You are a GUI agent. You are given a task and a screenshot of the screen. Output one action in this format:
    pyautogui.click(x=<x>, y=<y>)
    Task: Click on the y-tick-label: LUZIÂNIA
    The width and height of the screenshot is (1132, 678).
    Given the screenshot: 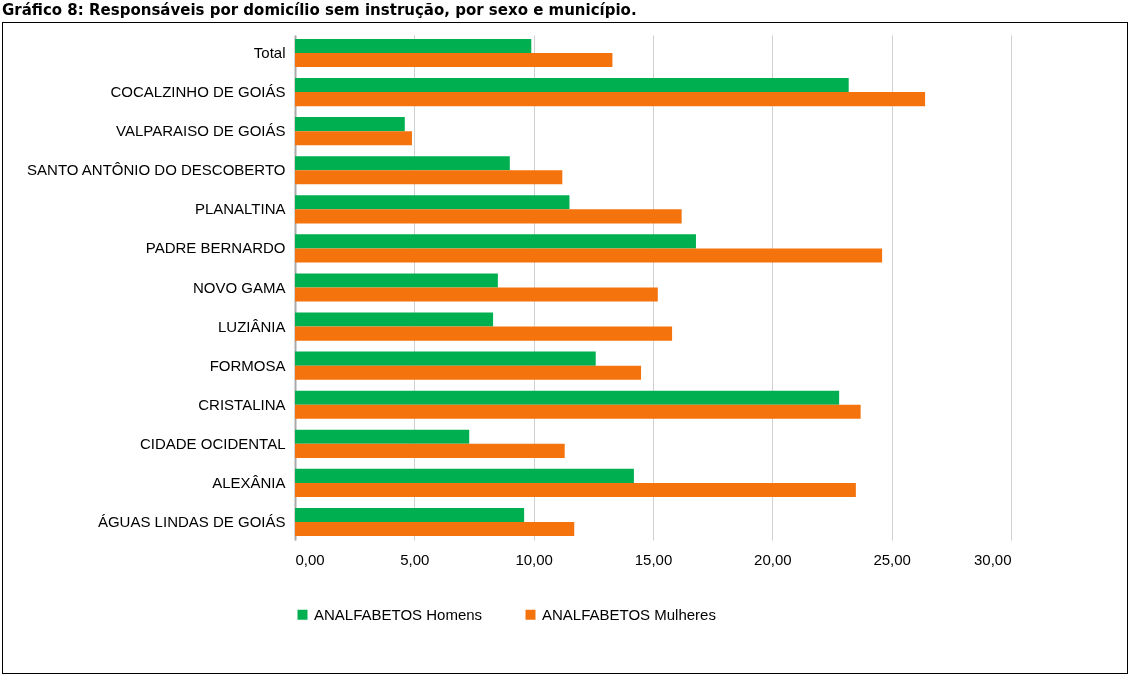 What is the action you would take?
    pyautogui.click(x=251, y=326)
    